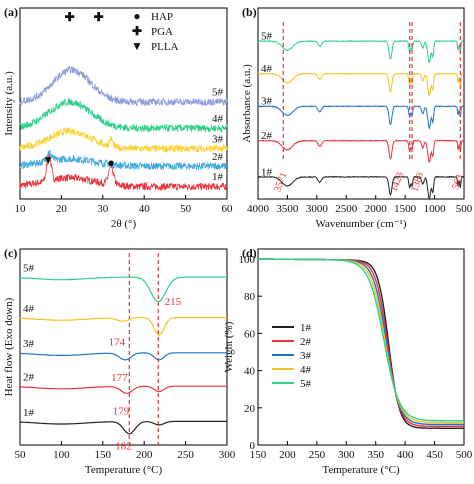  Describe the element at coordinates (137, 31) in the screenshot. I see `legend-marker: ✚` at that location.